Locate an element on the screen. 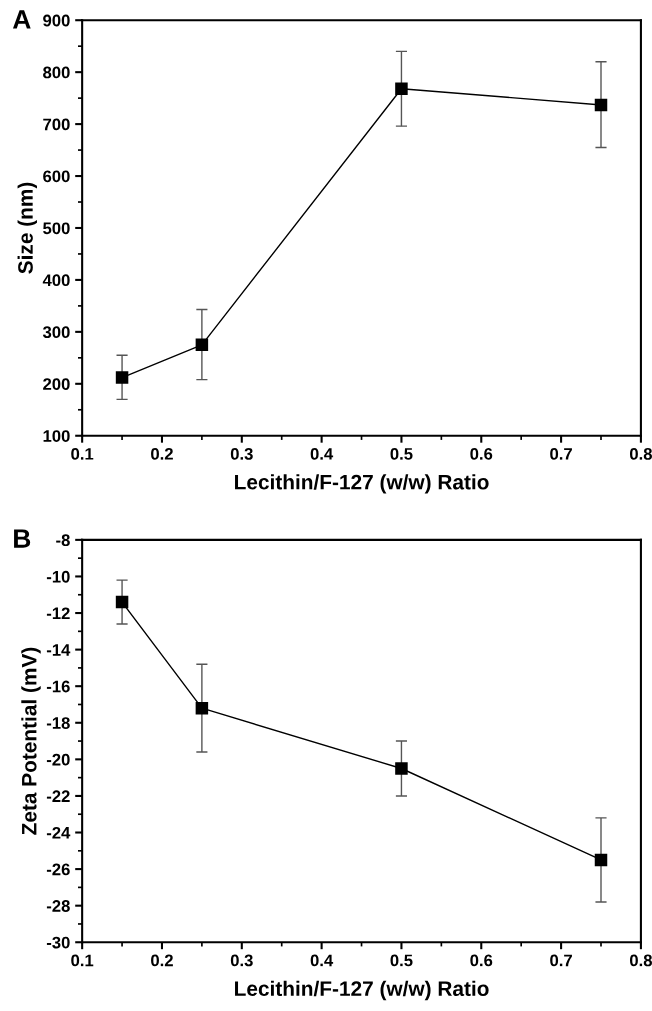  y-tick-label: -14 is located at coordinates (58, 650).